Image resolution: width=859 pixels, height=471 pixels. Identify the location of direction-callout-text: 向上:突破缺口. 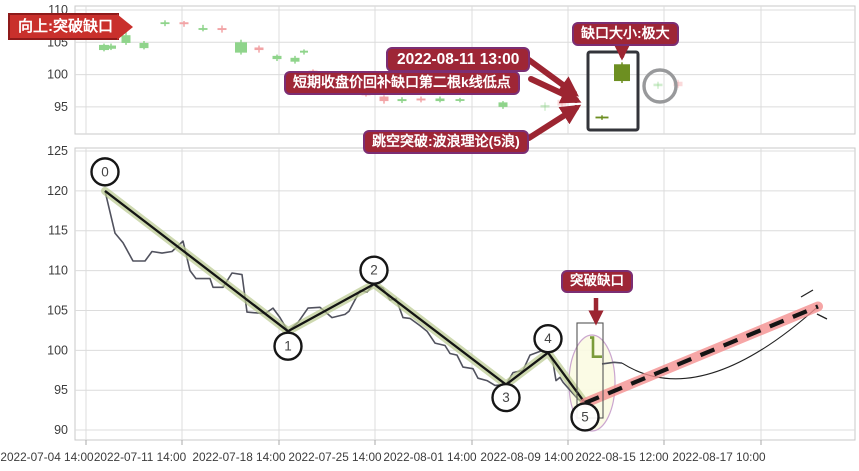
(65, 26).